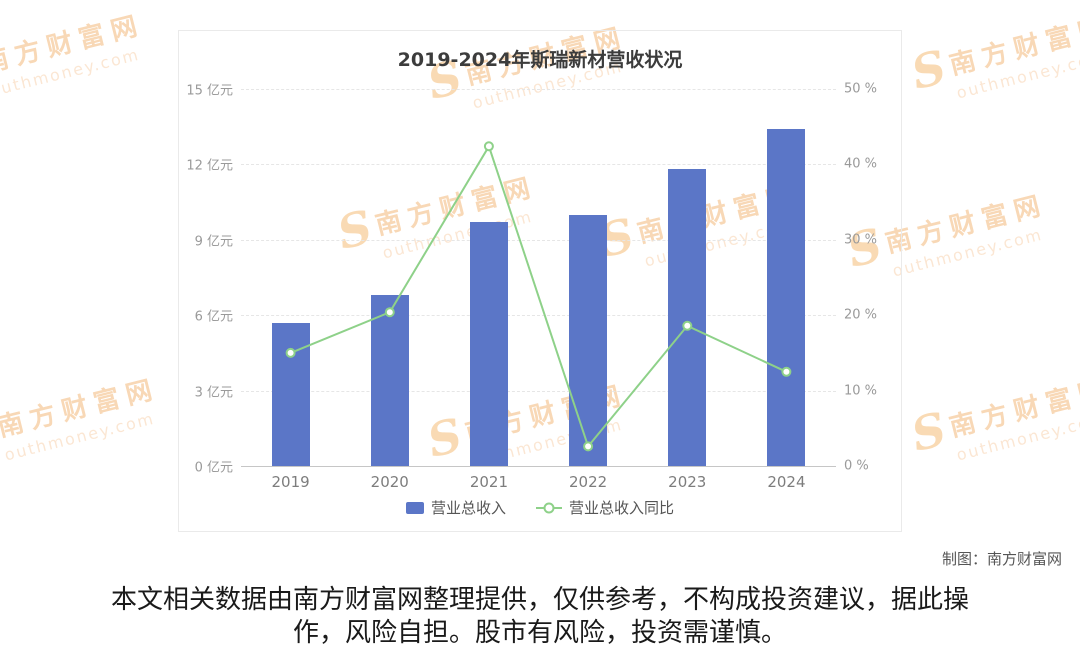  What do you see at coordinates (861, 391) in the screenshot?
I see `y-axis-tick-right: 10 %` at bounding box center [861, 391].